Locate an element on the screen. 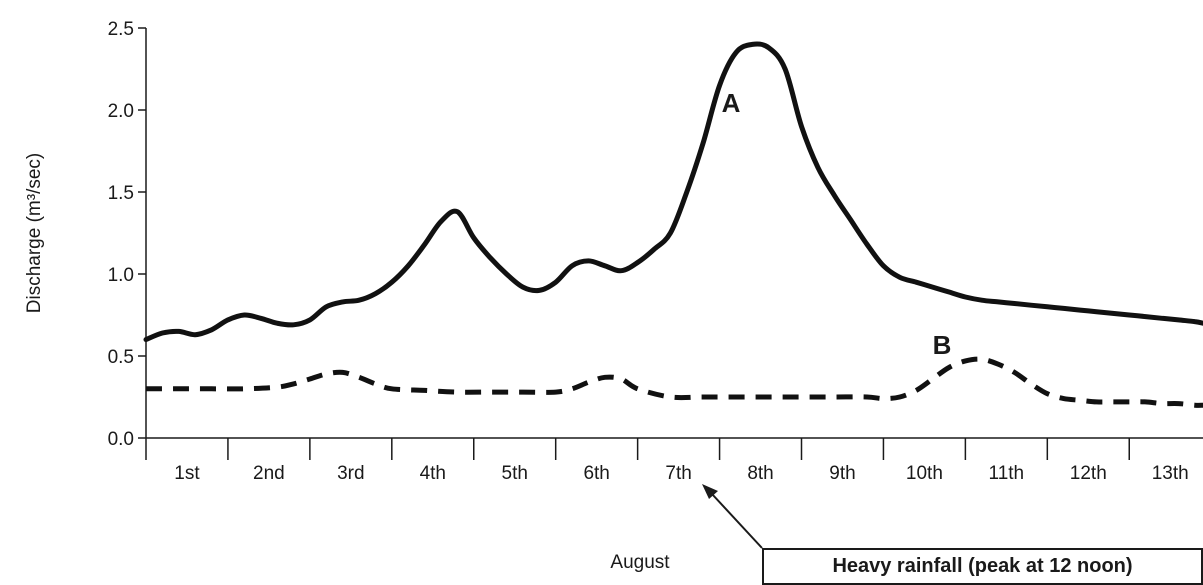 The image size is (1203, 585). x-tick-label: 12th is located at coordinates (1088, 473).